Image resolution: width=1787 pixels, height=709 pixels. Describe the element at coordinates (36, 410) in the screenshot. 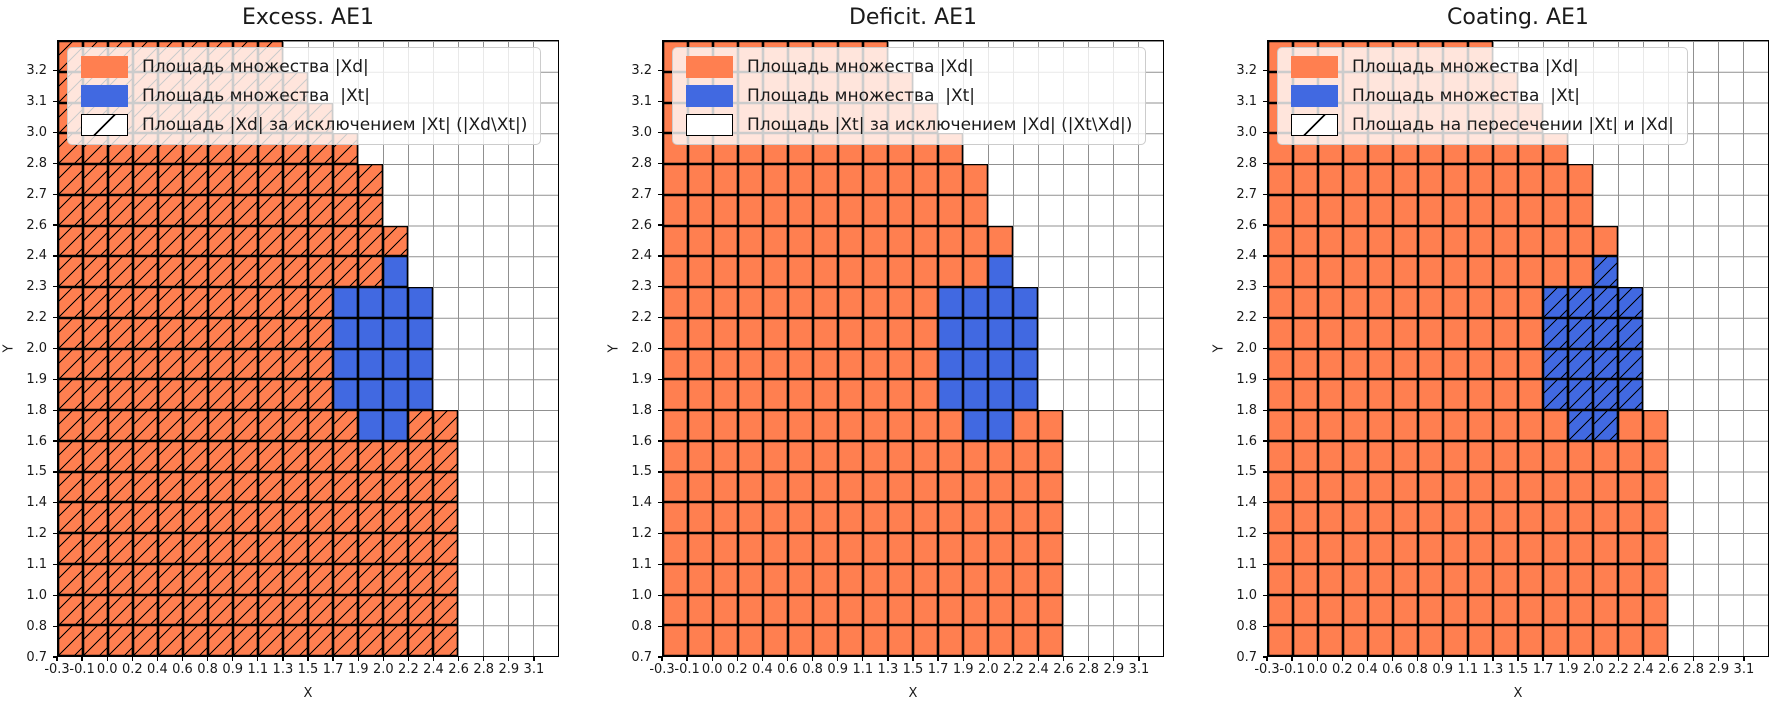

I see `y-tick-label: 1.8` at that location.